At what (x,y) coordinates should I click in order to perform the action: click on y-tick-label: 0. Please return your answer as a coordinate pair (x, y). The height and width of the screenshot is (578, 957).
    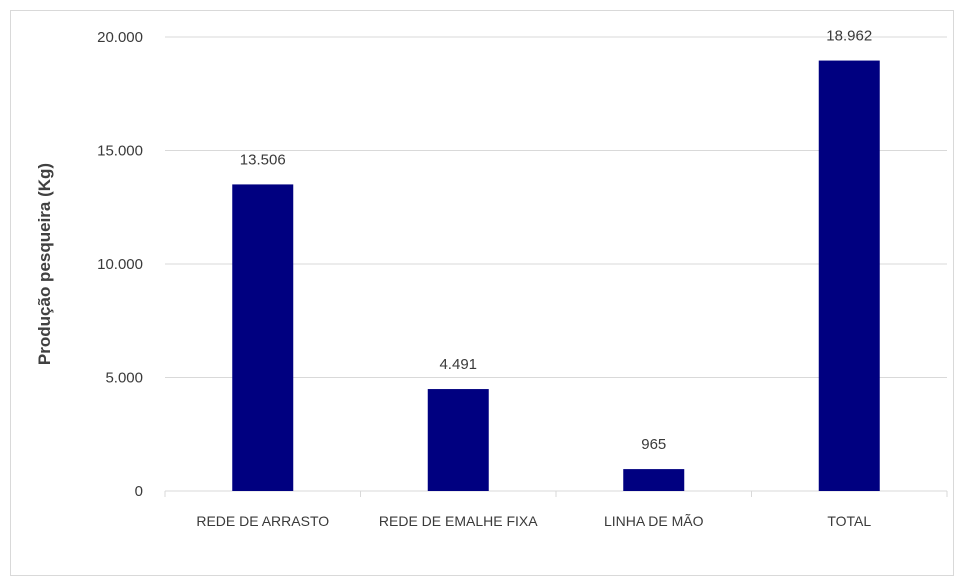
    Looking at the image, I should click on (139, 491).